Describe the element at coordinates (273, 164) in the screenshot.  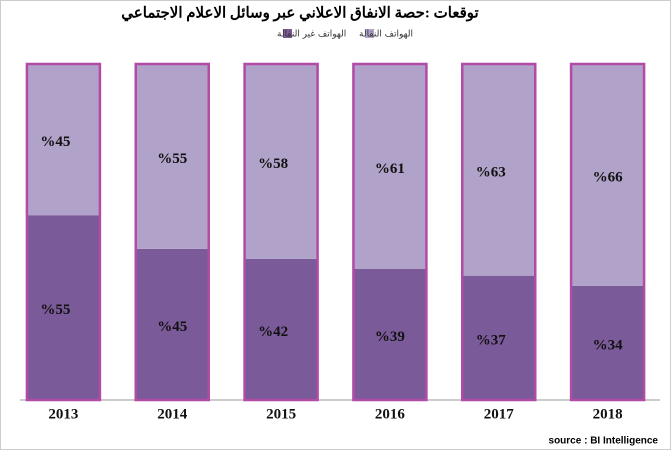
I see `value-label: %58` at that location.